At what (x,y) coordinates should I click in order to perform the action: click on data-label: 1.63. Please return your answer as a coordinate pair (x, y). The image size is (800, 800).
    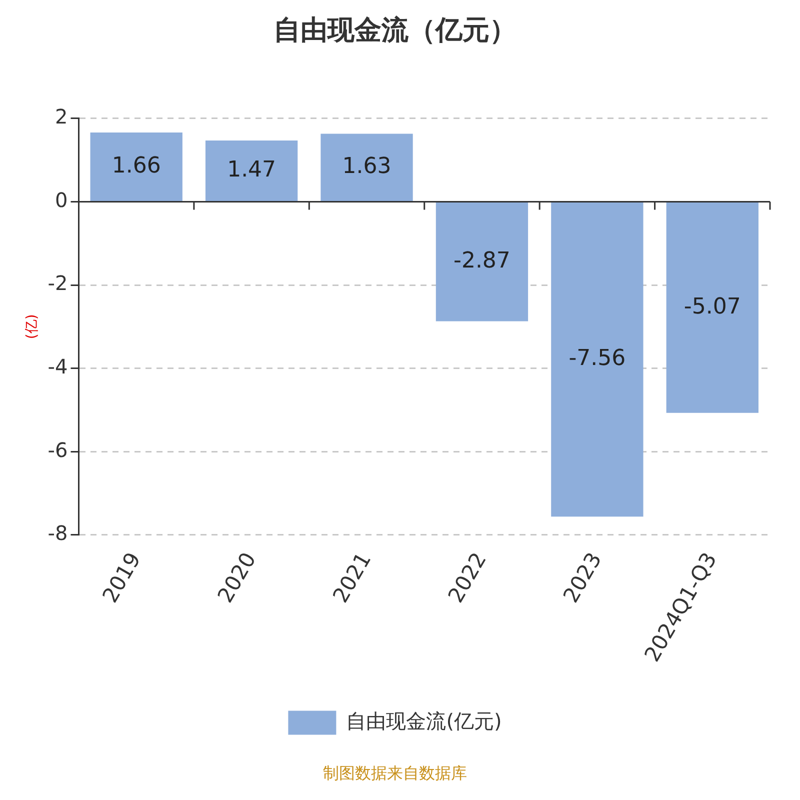
    Looking at the image, I should click on (367, 167).